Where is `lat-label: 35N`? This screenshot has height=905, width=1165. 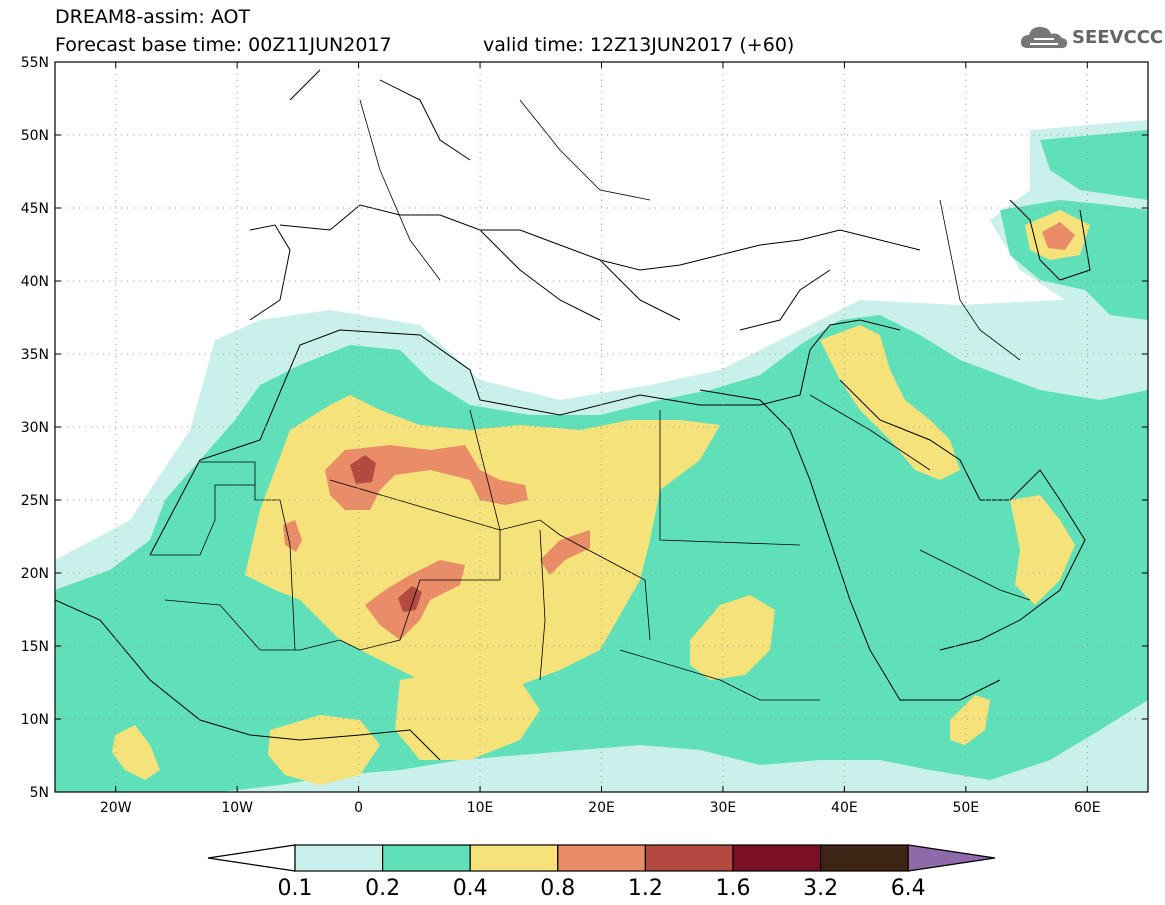 lat-label: 35N is located at coordinates (35, 355).